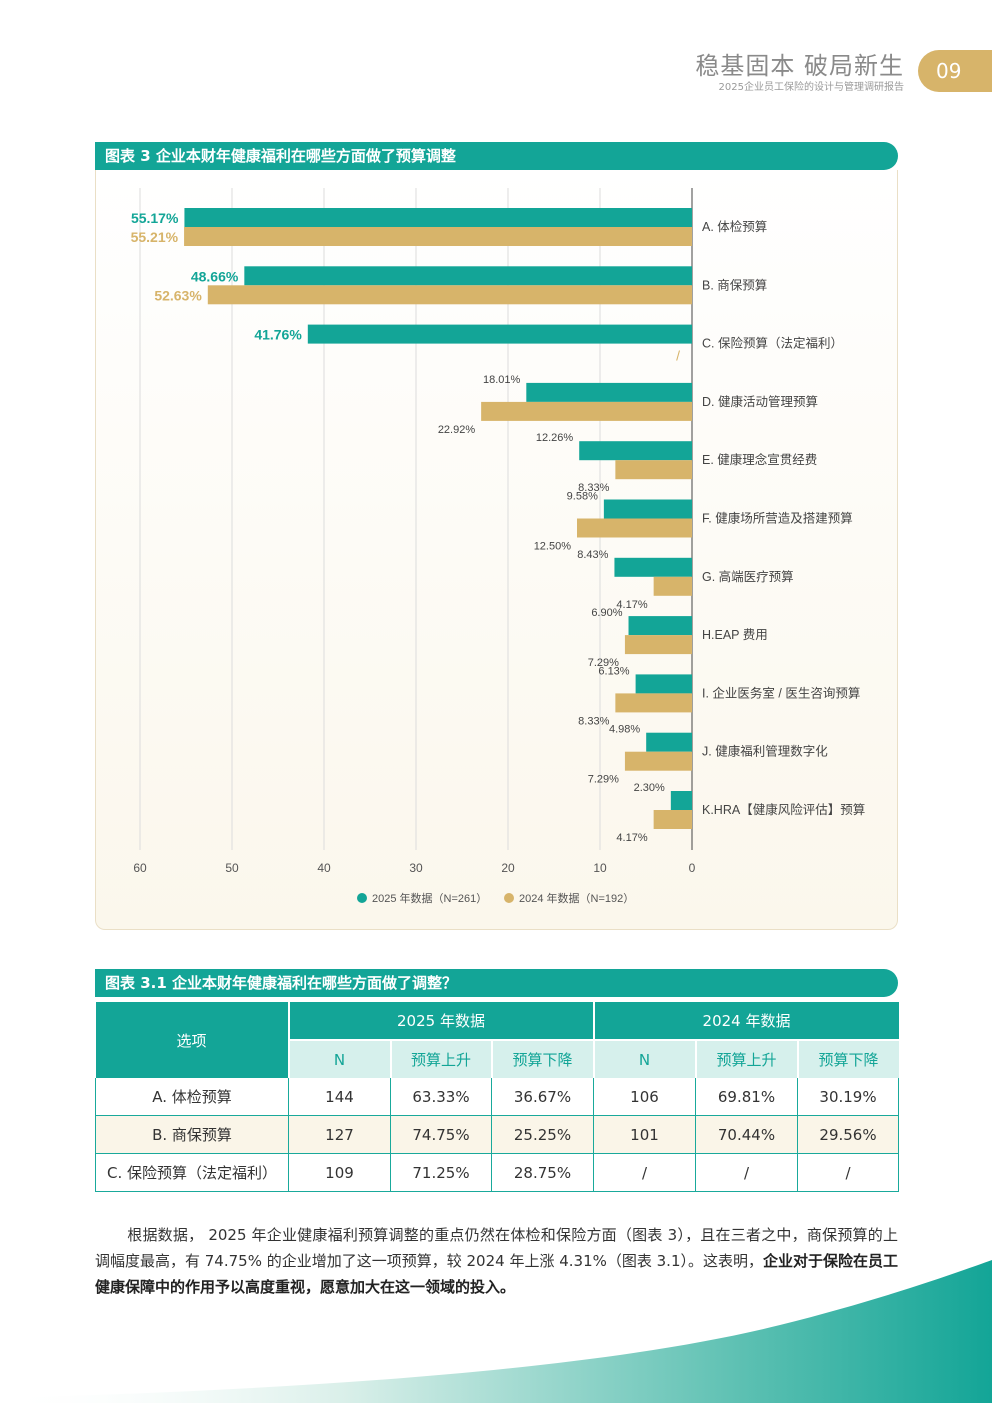 The image size is (992, 1403). What do you see at coordinates (576, 898) in the screenshot?
I see `legend-label-2024: 2024 年数据（N=192）` at bounding box center [576, 898].